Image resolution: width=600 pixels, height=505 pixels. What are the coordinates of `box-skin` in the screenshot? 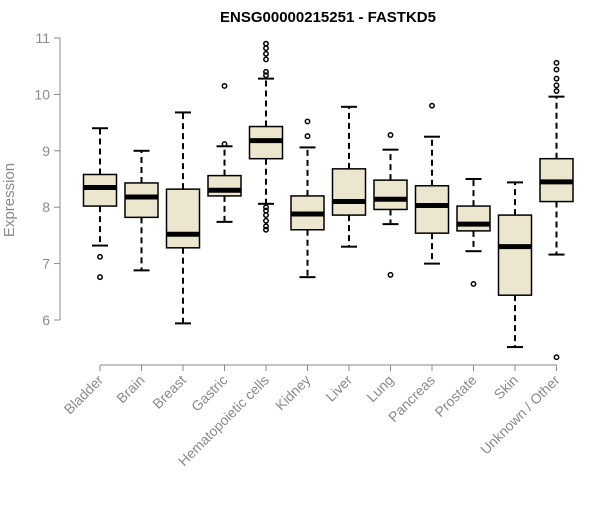 It's located at (515, 265).